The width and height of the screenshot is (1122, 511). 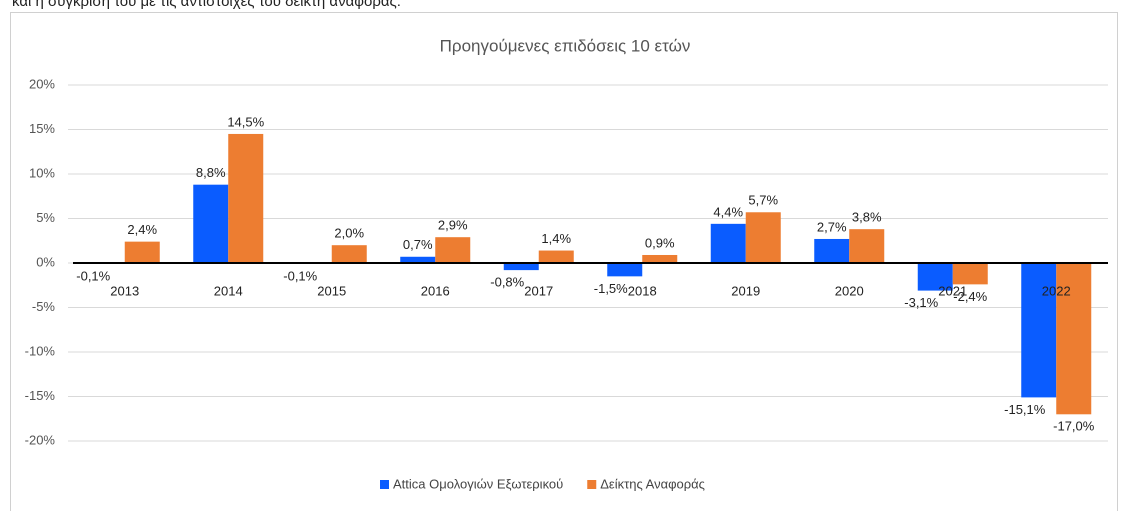 I want to click on data-label: 2,0%, so click(x=349, y=233).